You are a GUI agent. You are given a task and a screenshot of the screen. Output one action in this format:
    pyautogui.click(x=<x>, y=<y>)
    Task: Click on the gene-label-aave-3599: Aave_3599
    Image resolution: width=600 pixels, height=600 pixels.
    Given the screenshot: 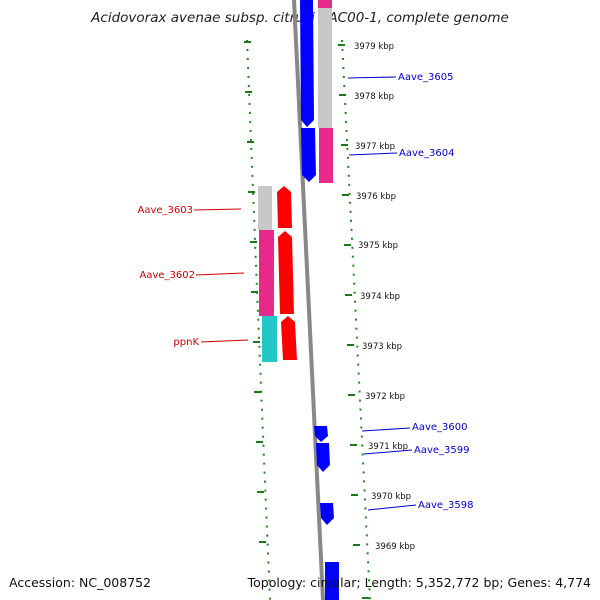 What is the action you would take?
    pyautogui.click(x=442, y=450)
    